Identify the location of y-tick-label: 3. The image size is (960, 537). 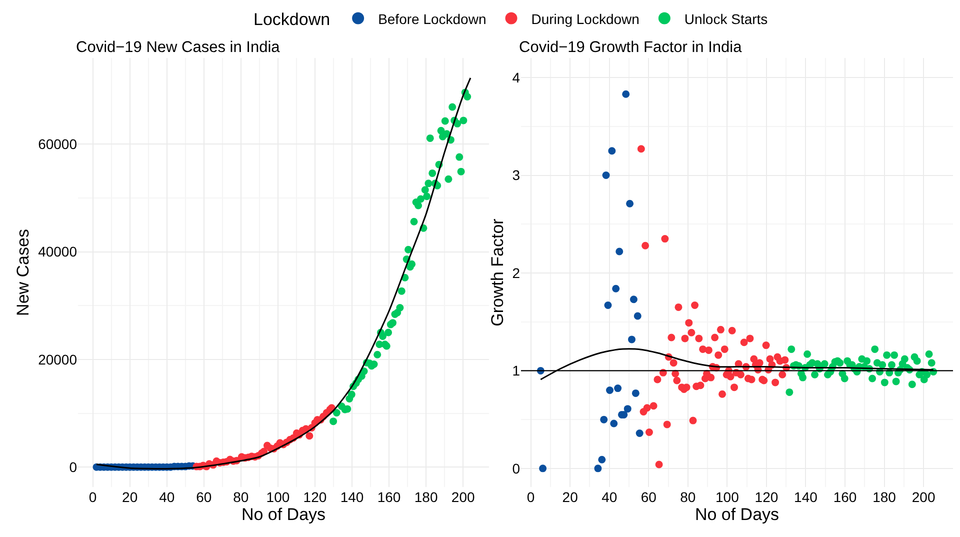
(516, 175).